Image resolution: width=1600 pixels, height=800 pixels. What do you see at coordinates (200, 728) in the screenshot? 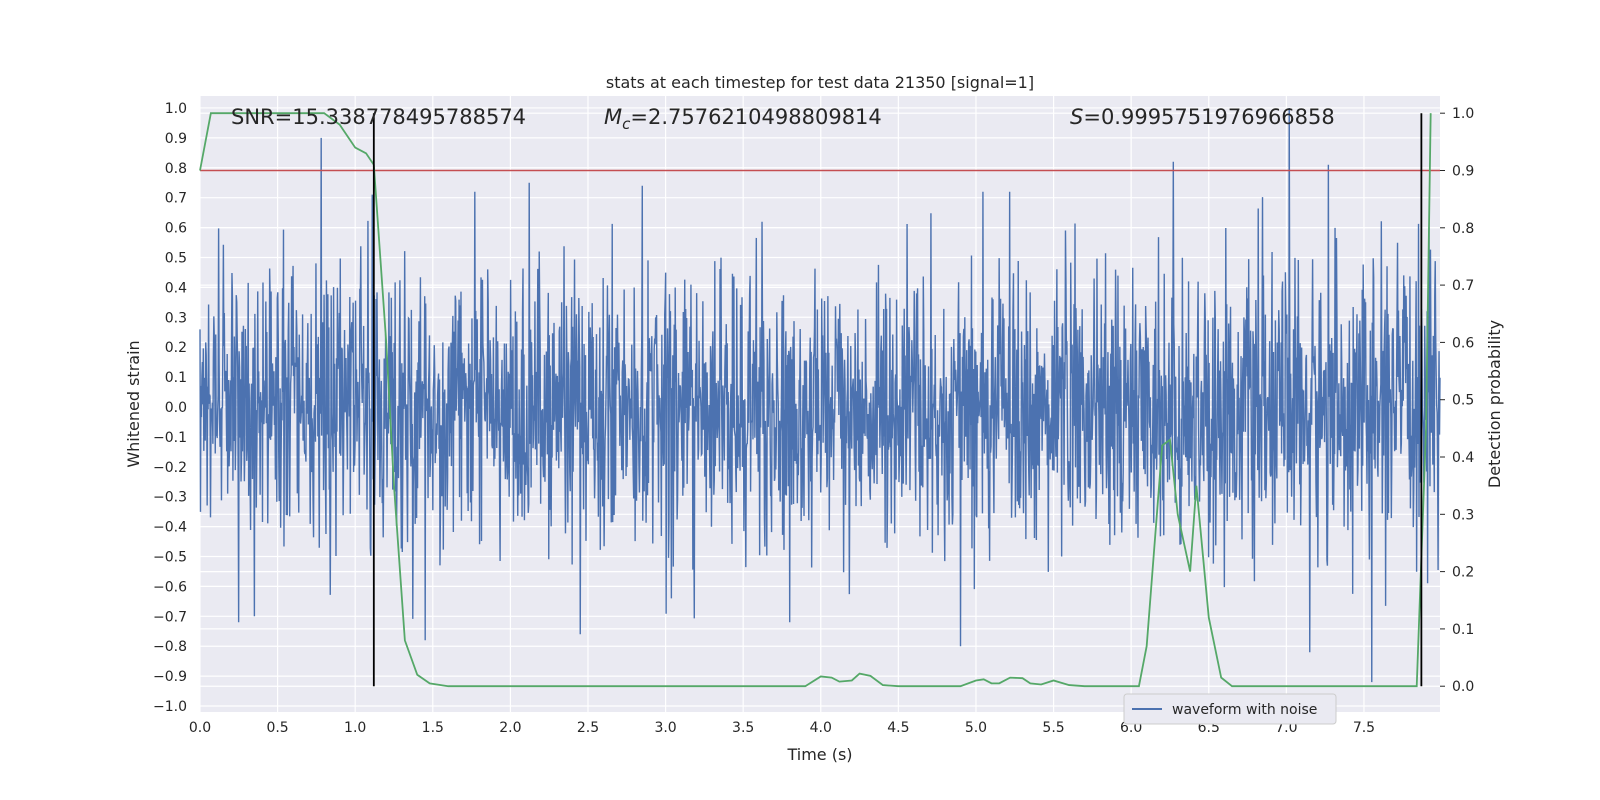
I see `x-tick-label: 0.0` at bounding box center [200, 728].